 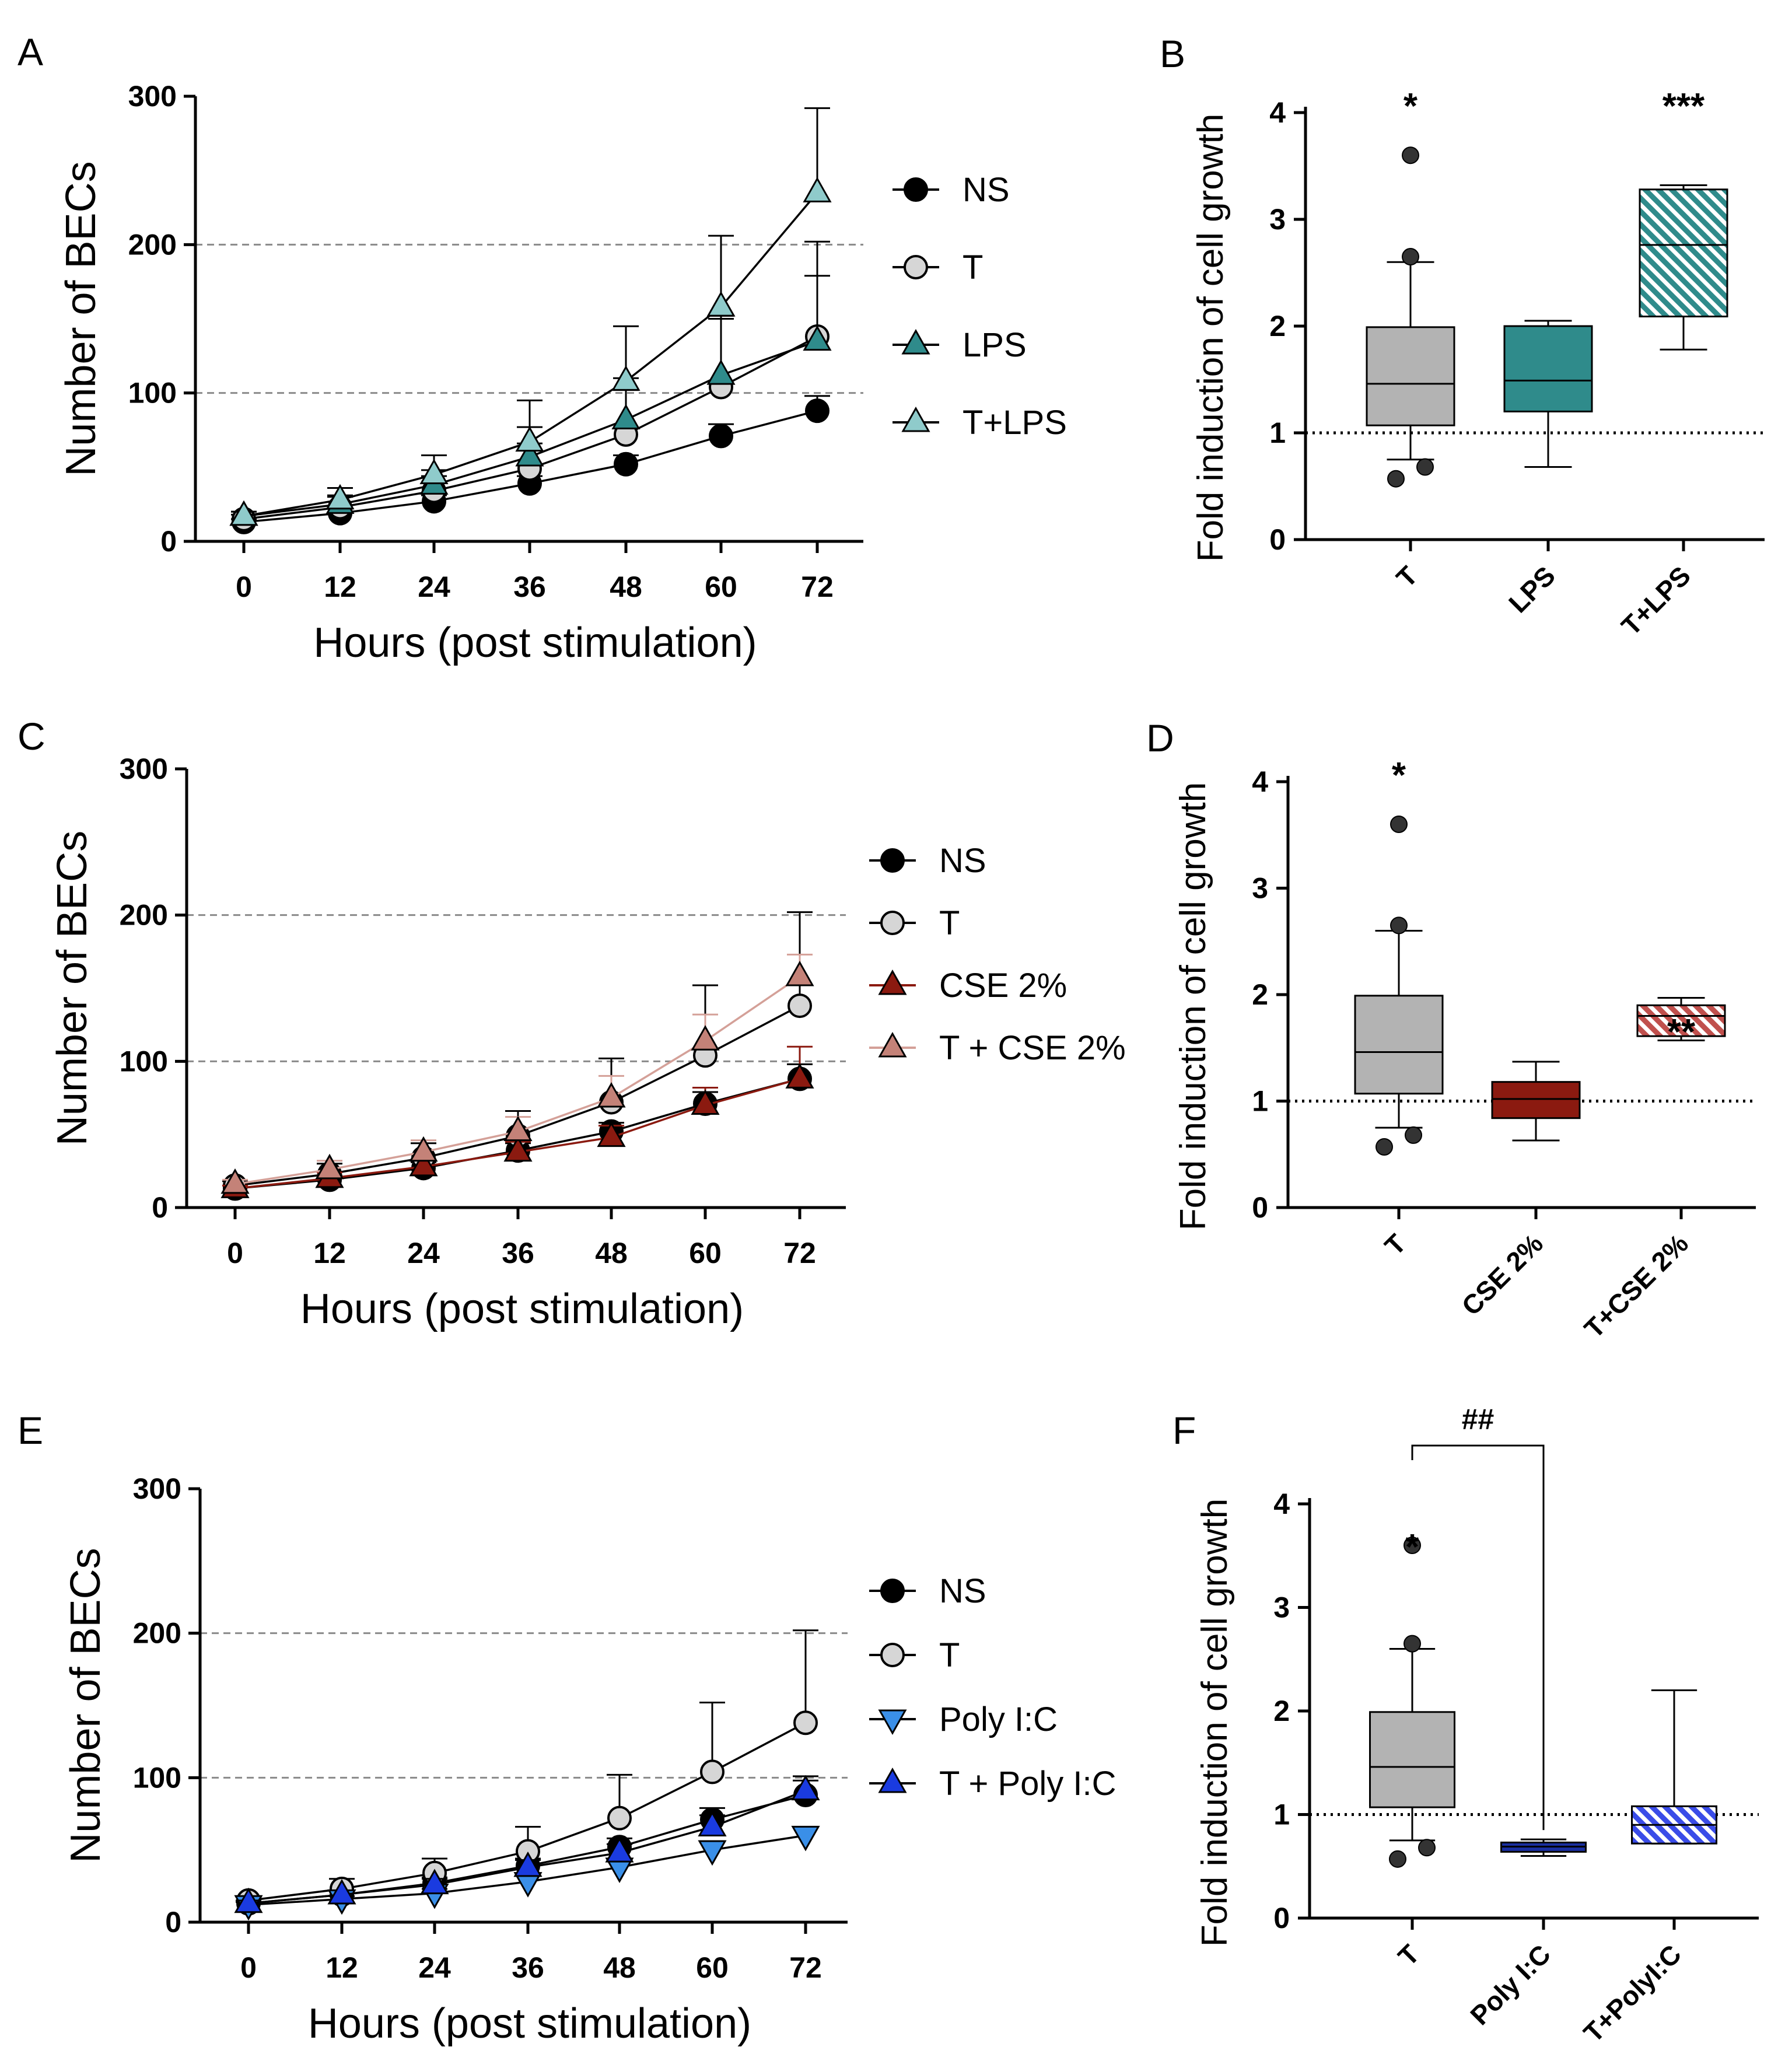 I want to click on series-t-cse-2-, so click(x=517, y=1073).